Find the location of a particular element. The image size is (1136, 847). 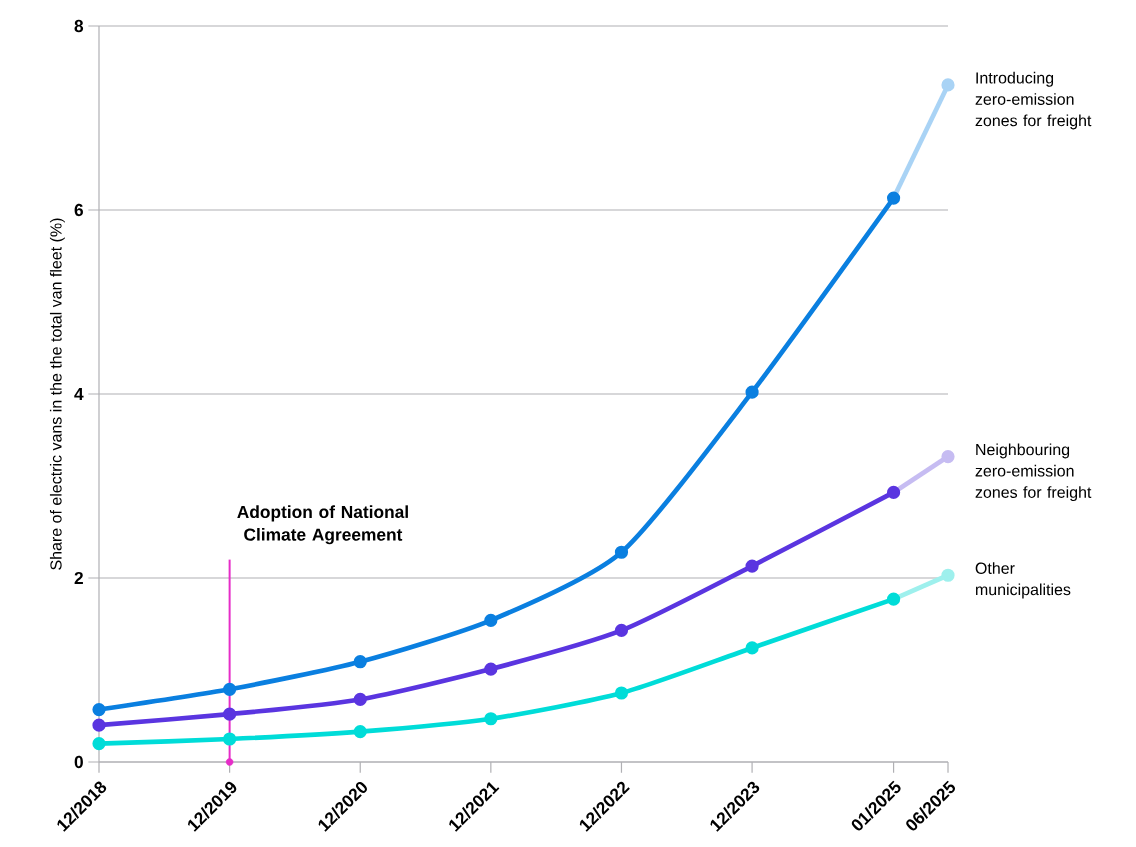

text: Introducing zero-emission zones for freight is located at coordinates (1033, 100).